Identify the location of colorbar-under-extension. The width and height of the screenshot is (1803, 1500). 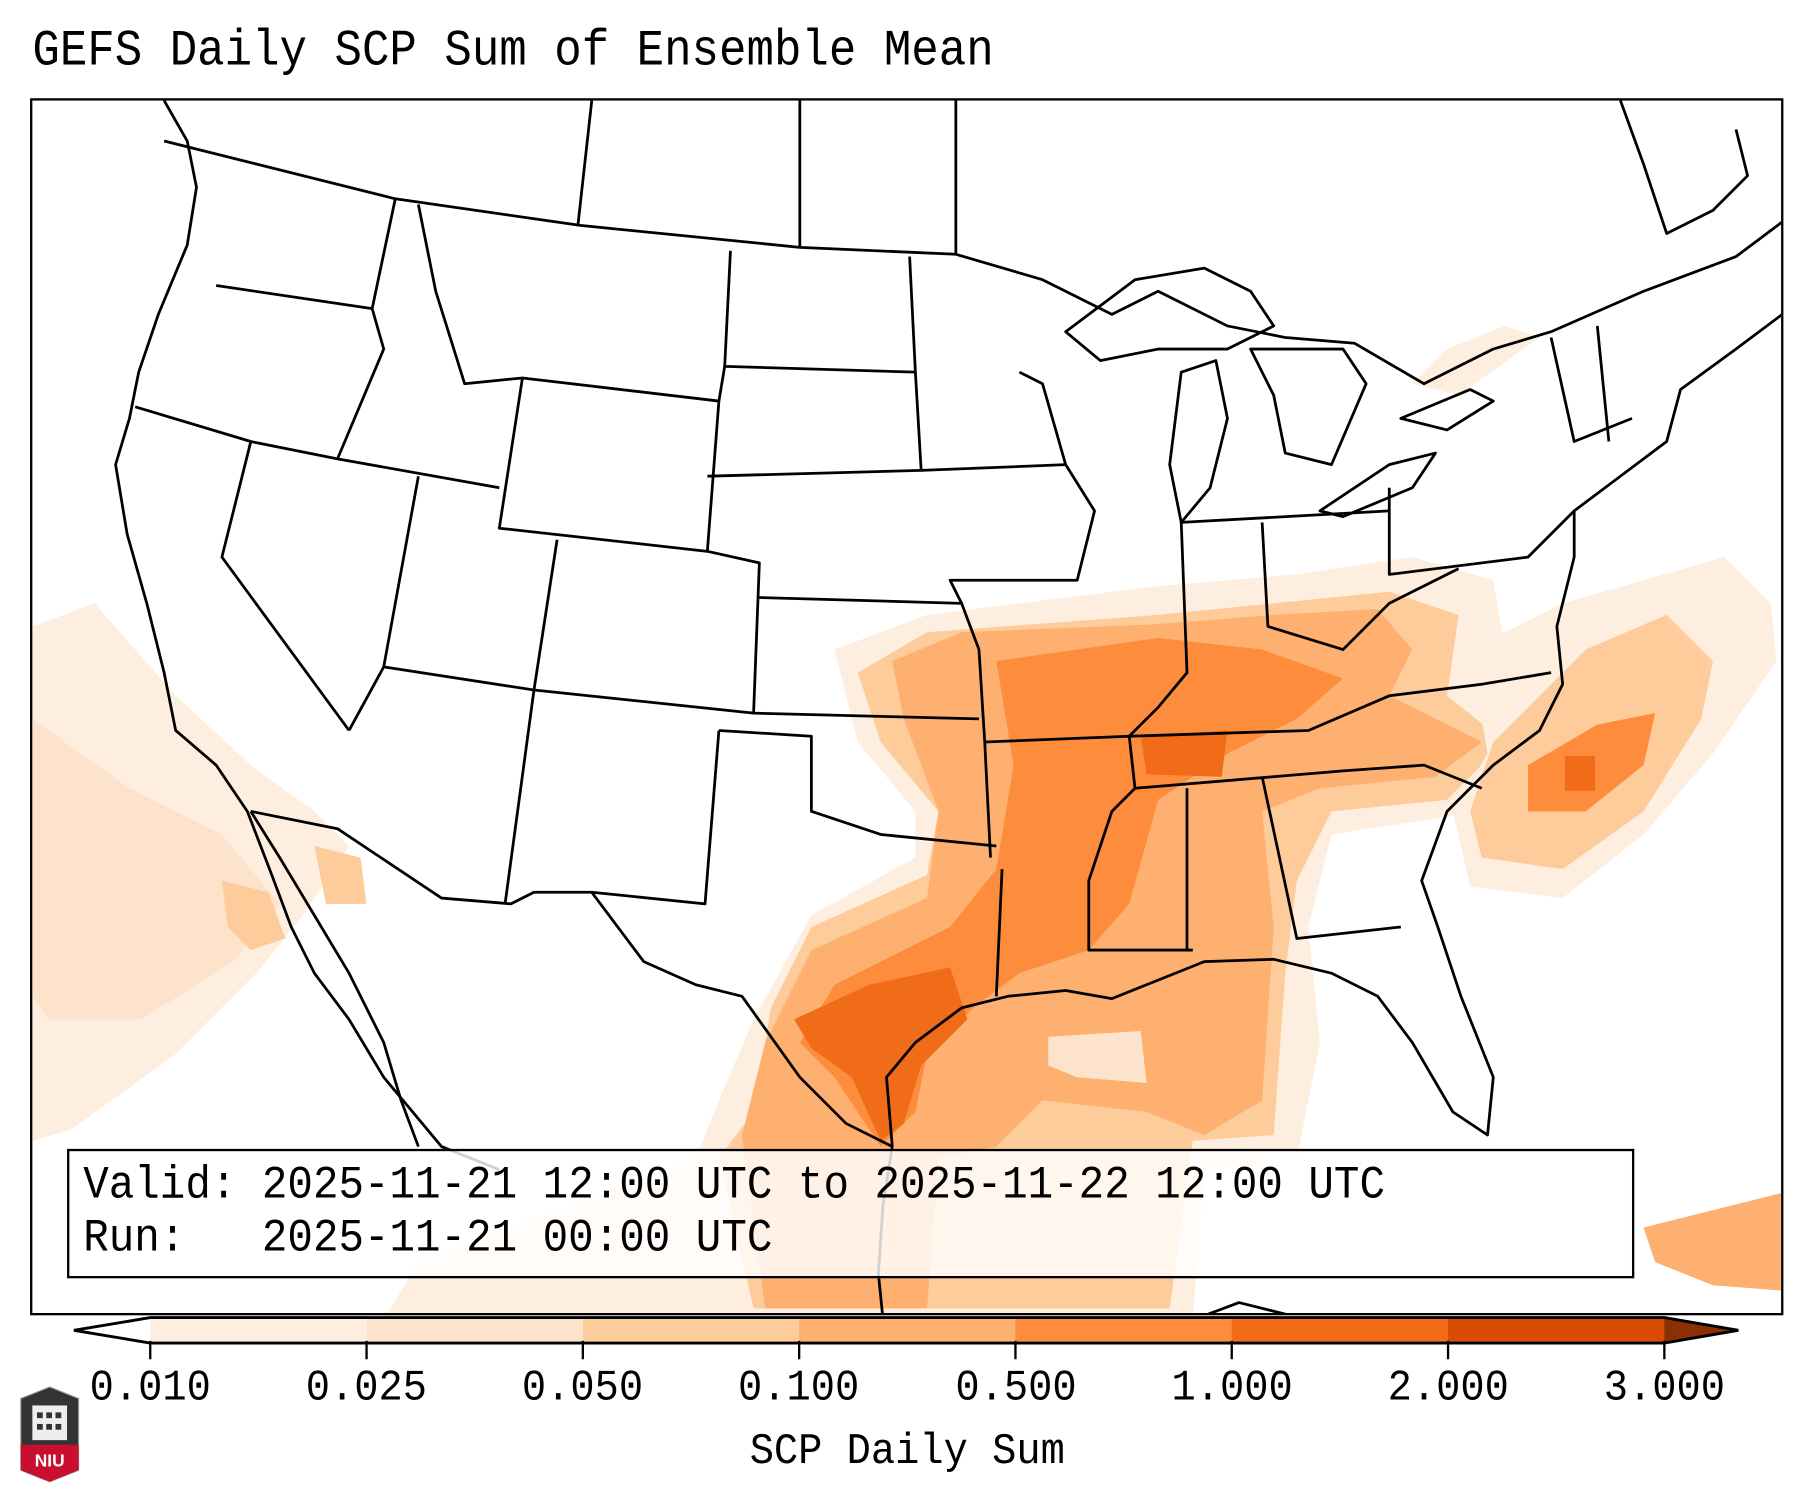
(112, 1330).